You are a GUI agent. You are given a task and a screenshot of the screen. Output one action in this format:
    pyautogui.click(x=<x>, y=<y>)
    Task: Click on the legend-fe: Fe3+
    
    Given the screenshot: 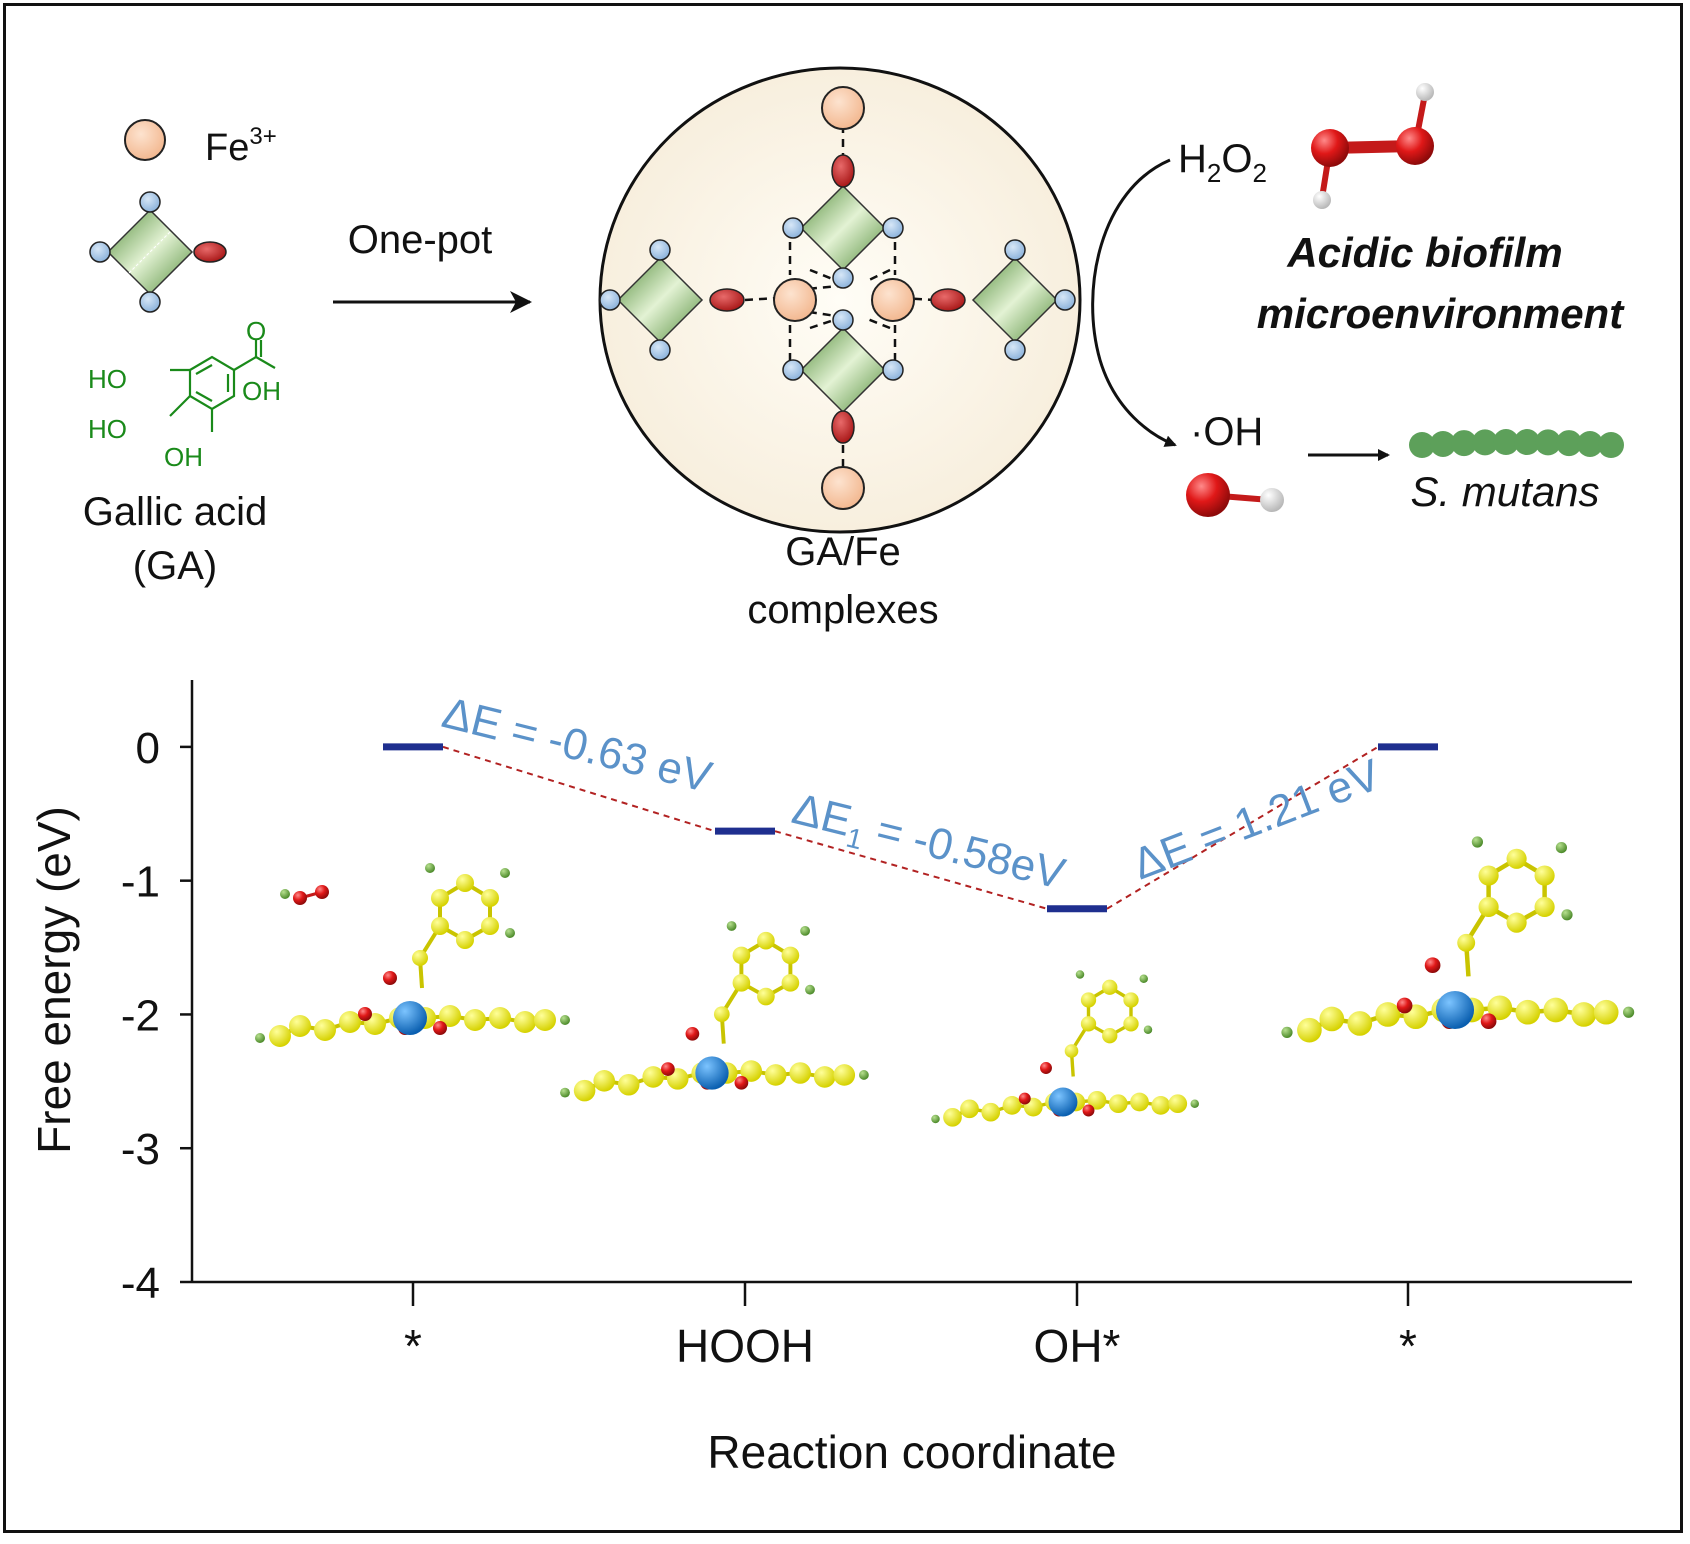 What is the action you would take?
    pyautogui.click(x=200, y=144)
    